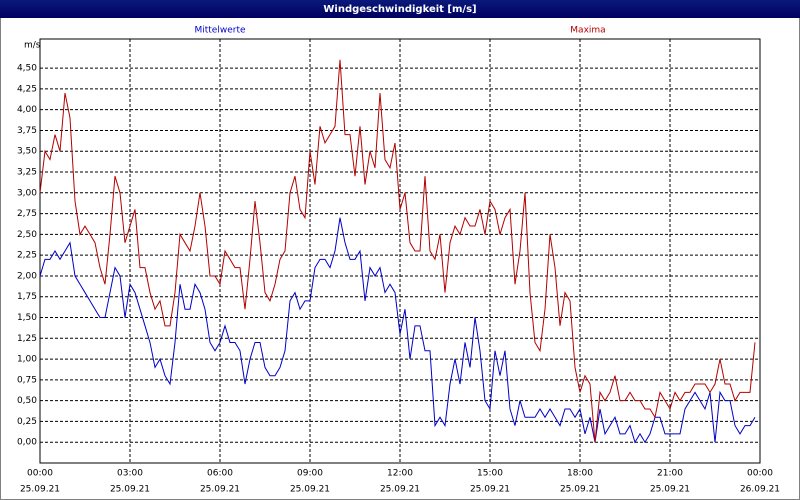 This screenshot has height=500, width=800. I want to click on y-tick-label: 1,00, so click(27, 360).